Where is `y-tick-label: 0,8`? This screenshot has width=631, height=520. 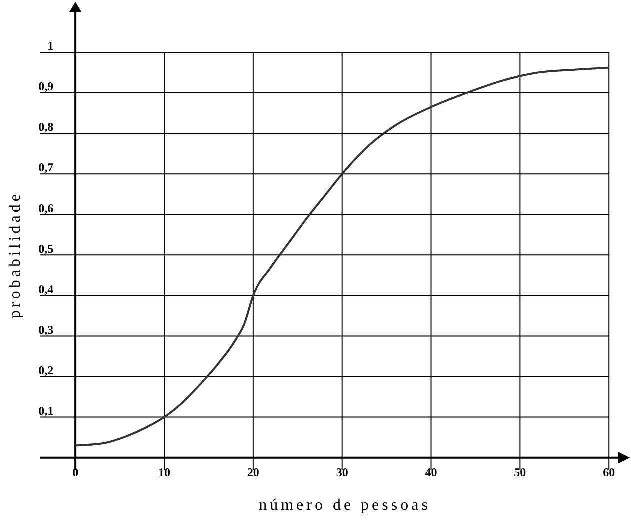 y-tick-label: 0,8 is located at coordinates (46, 127).